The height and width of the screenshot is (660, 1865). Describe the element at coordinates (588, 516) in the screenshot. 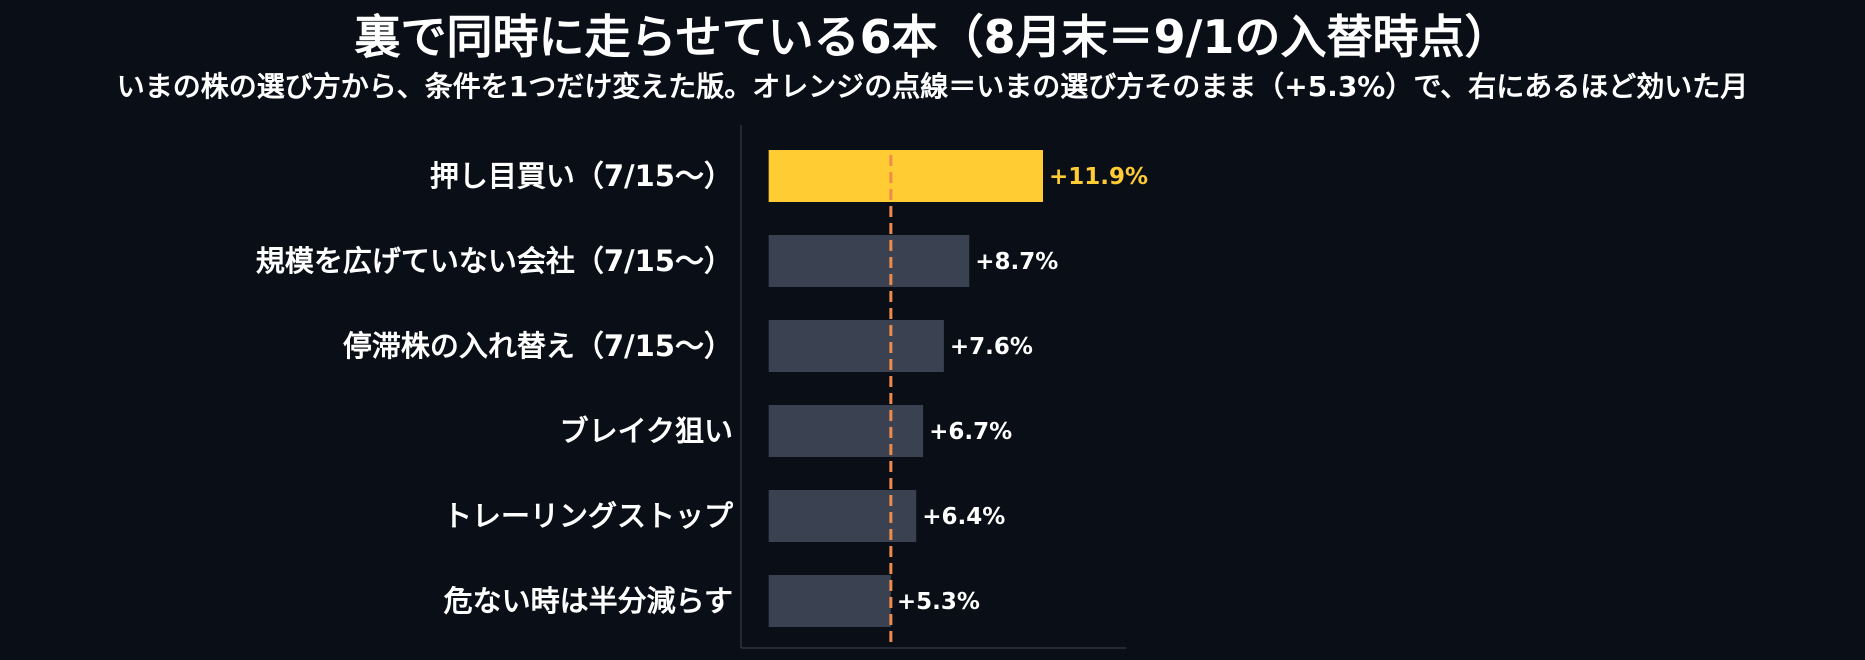

I see `category-label: トレーリングストップ` at that location.